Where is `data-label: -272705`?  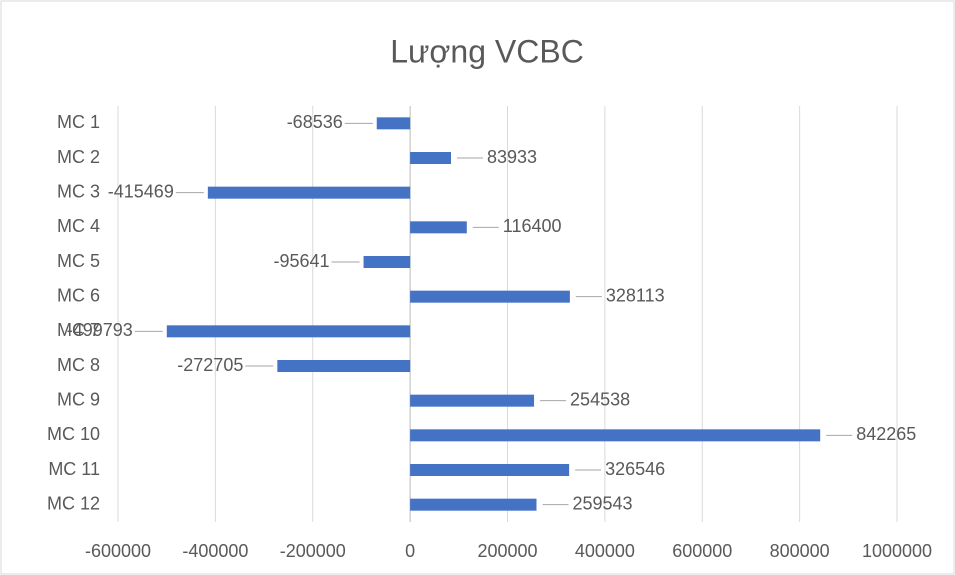 data-label: -272705 is located at coordinates (210, 365).